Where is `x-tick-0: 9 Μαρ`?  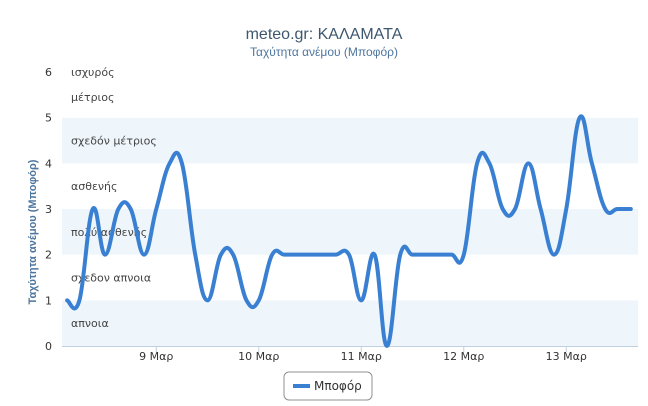 x-tick-0: 9 Μαρ is located at coordinates (156, 356).